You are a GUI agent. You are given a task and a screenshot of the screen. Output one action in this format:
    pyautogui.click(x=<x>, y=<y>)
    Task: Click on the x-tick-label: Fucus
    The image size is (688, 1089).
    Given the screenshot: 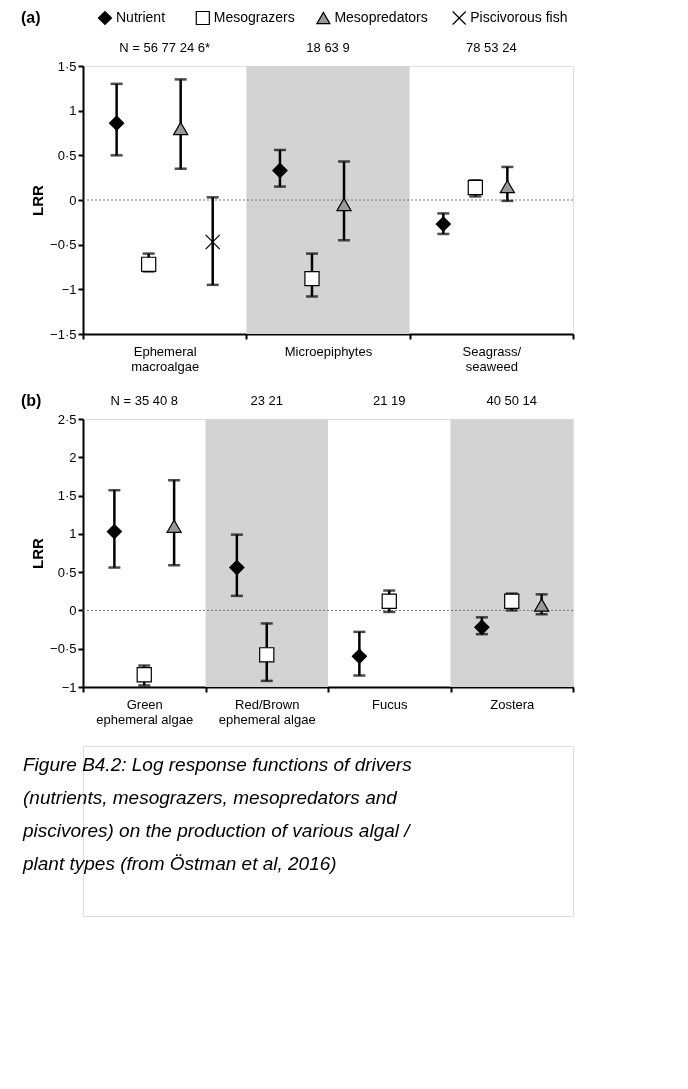 What is the action you would take?
    pyautogui.click(x=390, y=704)
    